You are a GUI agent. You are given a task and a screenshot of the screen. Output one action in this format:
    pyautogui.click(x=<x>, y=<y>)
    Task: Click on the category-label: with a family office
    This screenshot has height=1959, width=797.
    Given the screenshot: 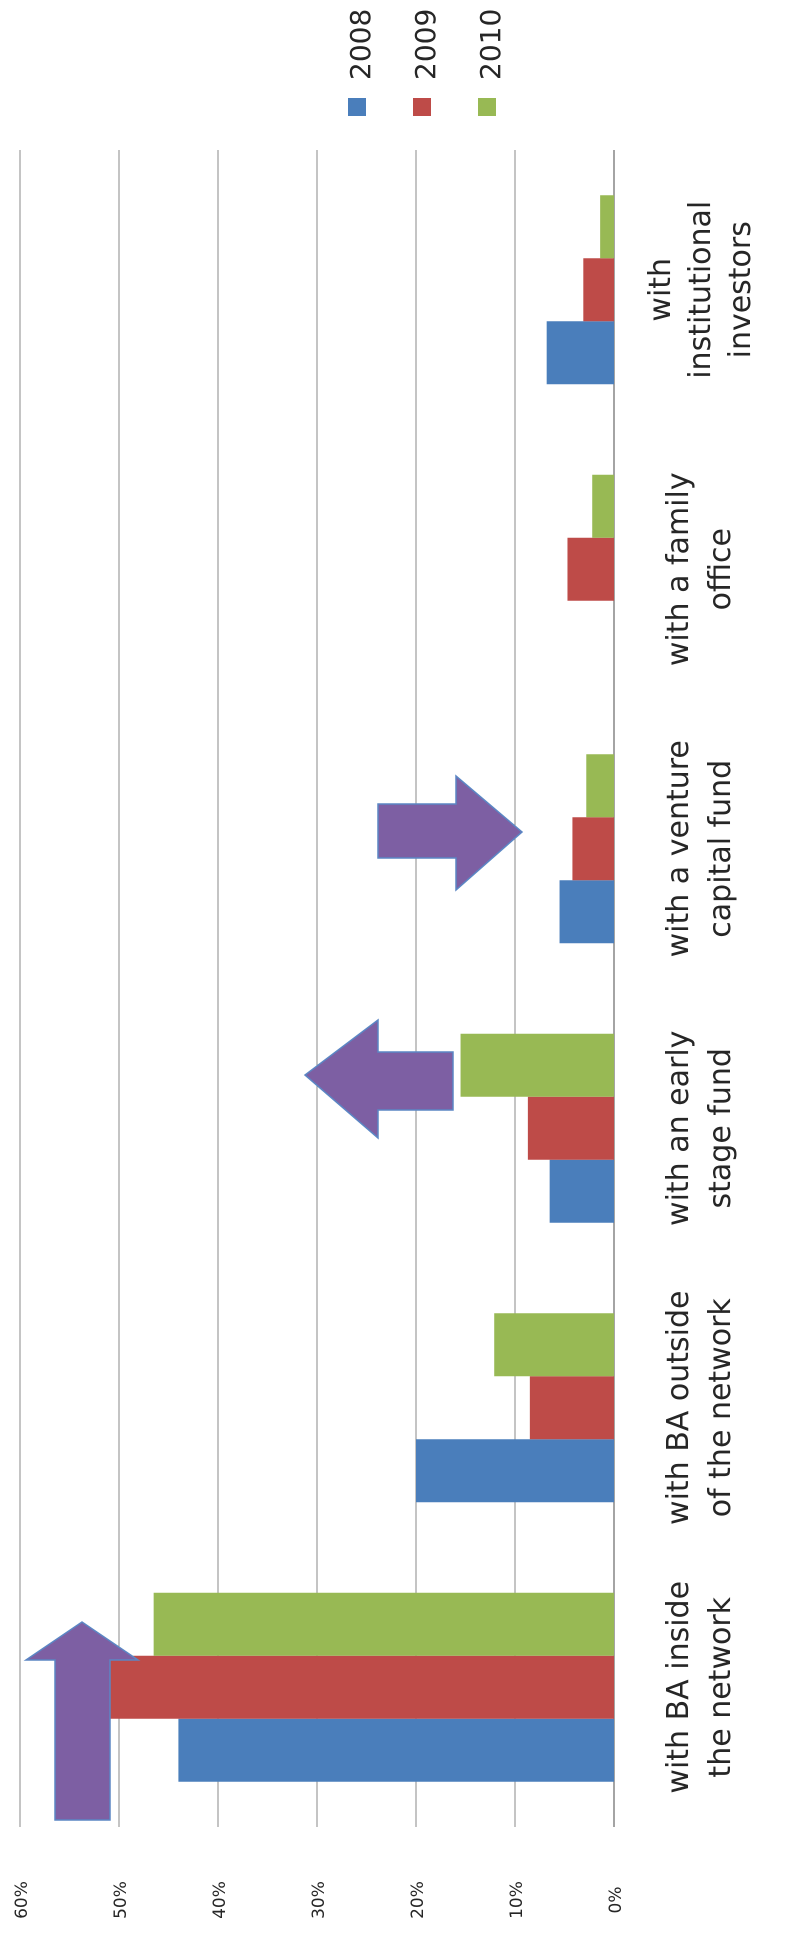 What is the action you would take?
    pyautogui.click(x=699, y=569)
    